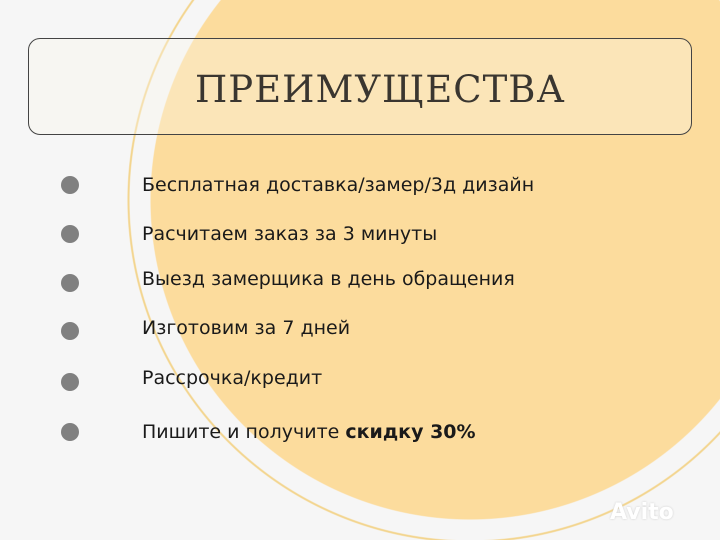 This screenshot has height=540, width=720. Describe the element at coordinates (232, 378) in the screenshot. I see `list-item: Рассрочка/кредит` at that location.